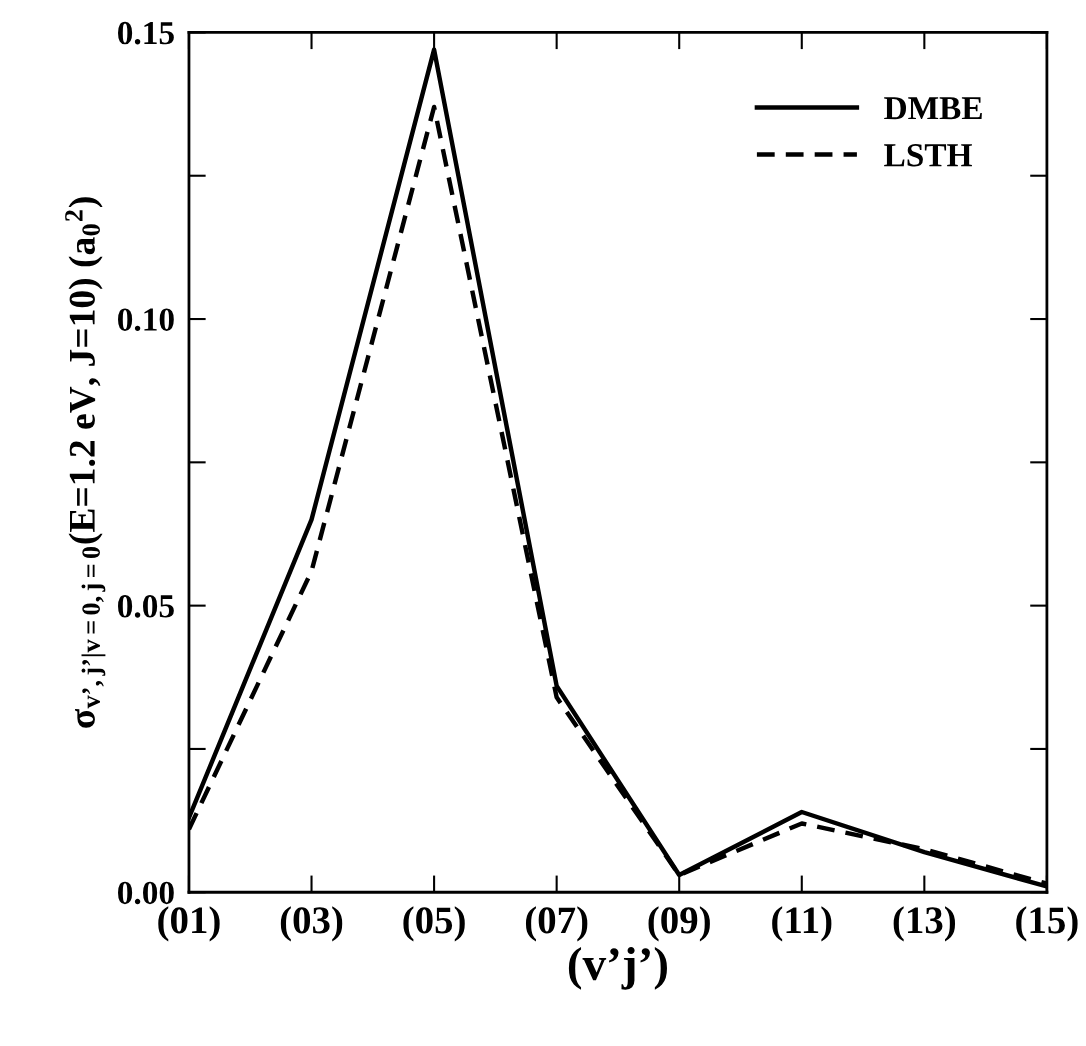 This screenshot has width=1086, height=1046. Describe the element at coordinates (85, 462) in the screenshot. I see `y-axis-title: σ$_{v’,j’|v=0,j=0}$(E=1.2 eV, J=10) (a$_{0}$$^{2}$)` at that location.